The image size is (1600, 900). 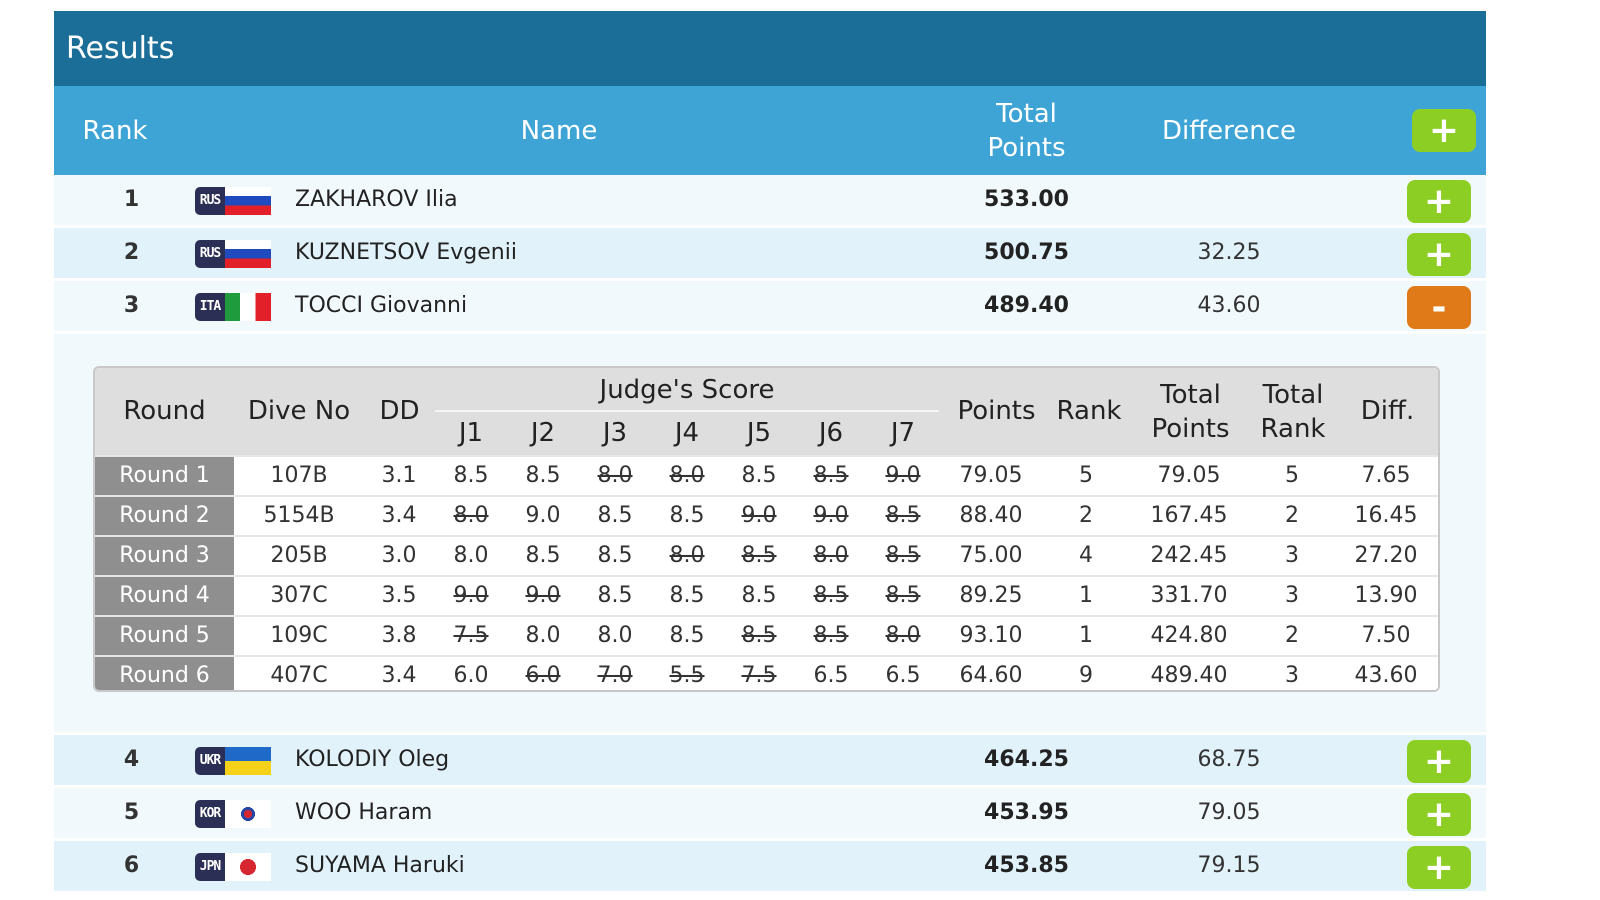 I want to click on judges-score-header: Judge's Score, so click(x=687, y=390).